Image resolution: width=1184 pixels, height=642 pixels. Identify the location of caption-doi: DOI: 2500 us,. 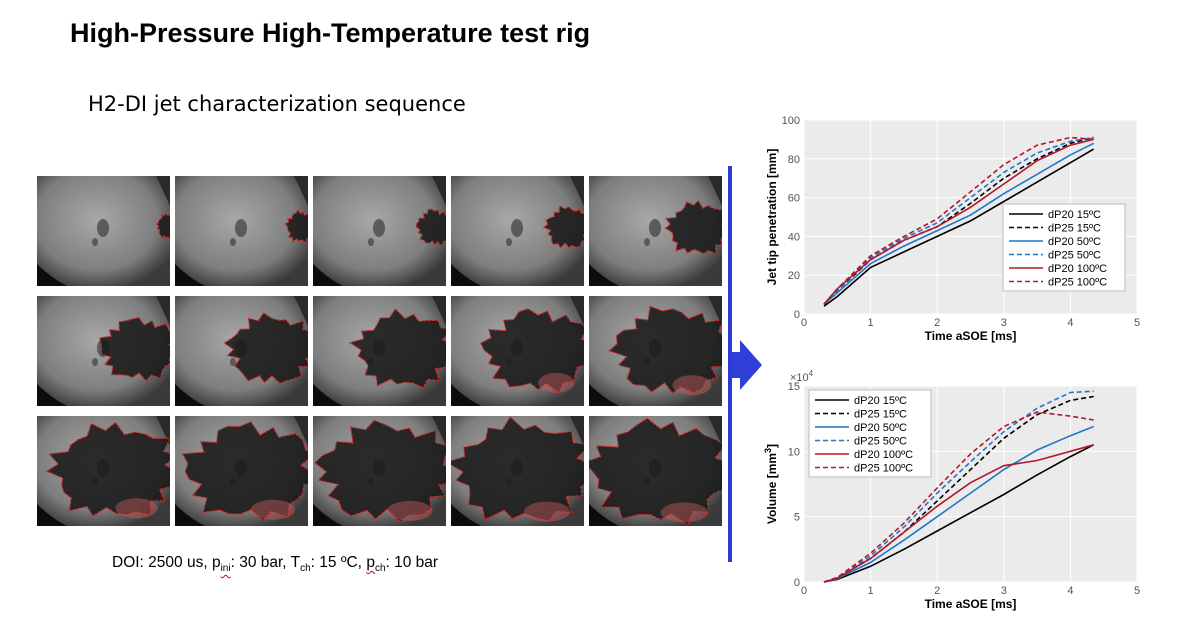
(162, 562).